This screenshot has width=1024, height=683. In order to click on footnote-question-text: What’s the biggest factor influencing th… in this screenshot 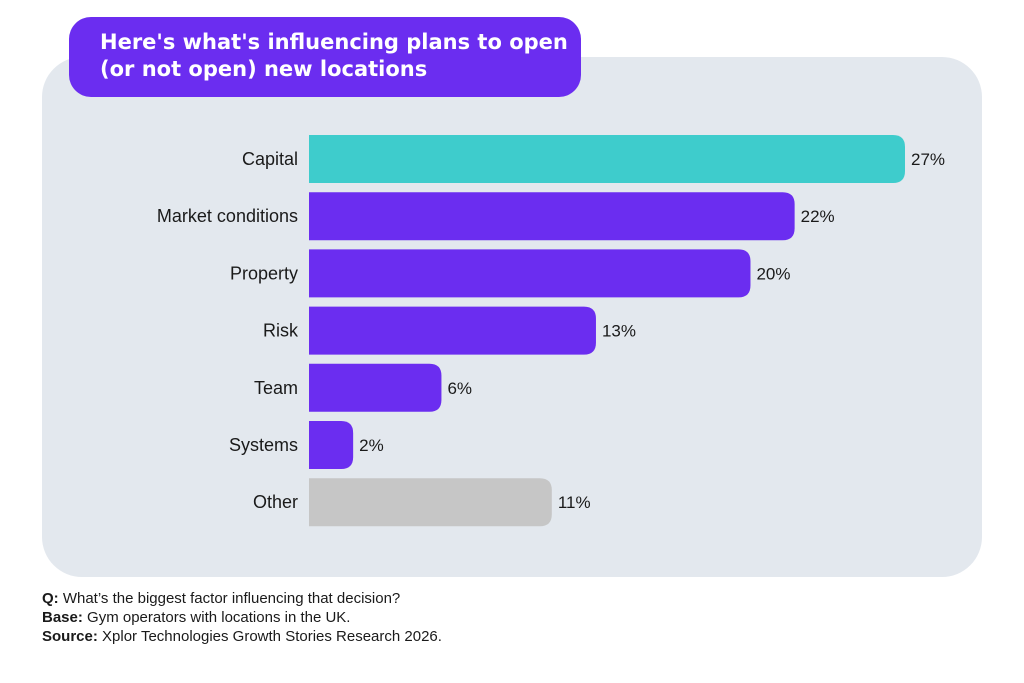, I will do `click(231, 598)`.